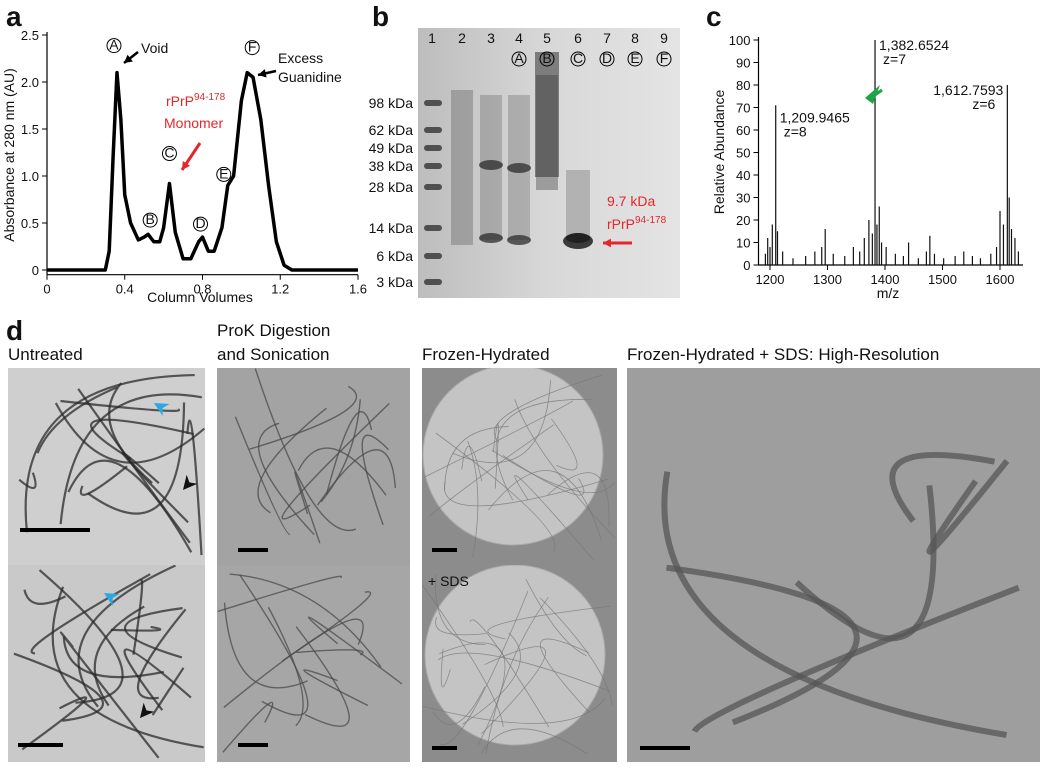  I want to click on peak-charge: z=6, so click(983, 104).